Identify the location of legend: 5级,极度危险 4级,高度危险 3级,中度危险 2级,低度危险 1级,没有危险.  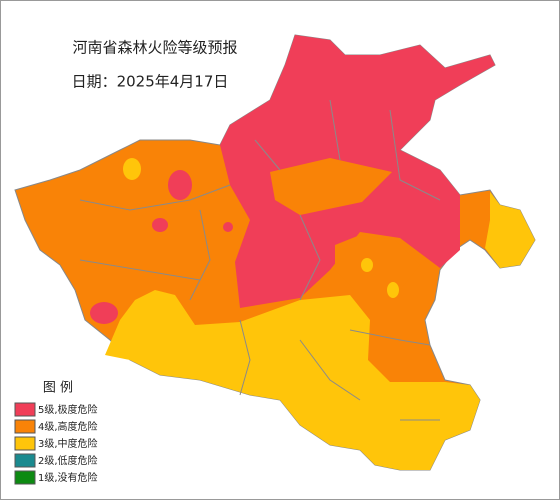
(56, 443).